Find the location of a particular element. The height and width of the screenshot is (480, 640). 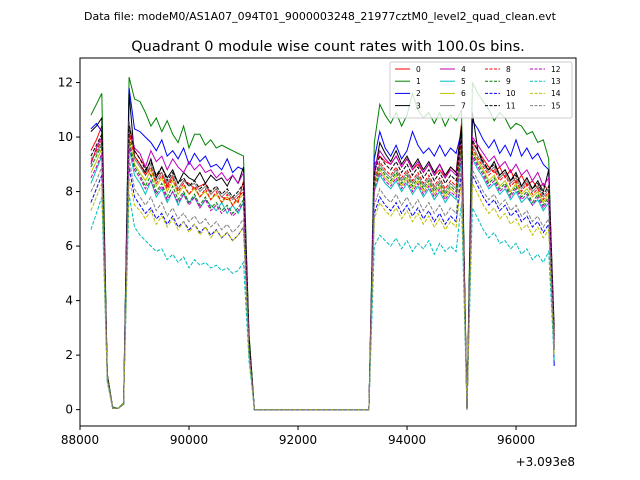

y-tick-label: 10 is located at coordinates (65, 137).